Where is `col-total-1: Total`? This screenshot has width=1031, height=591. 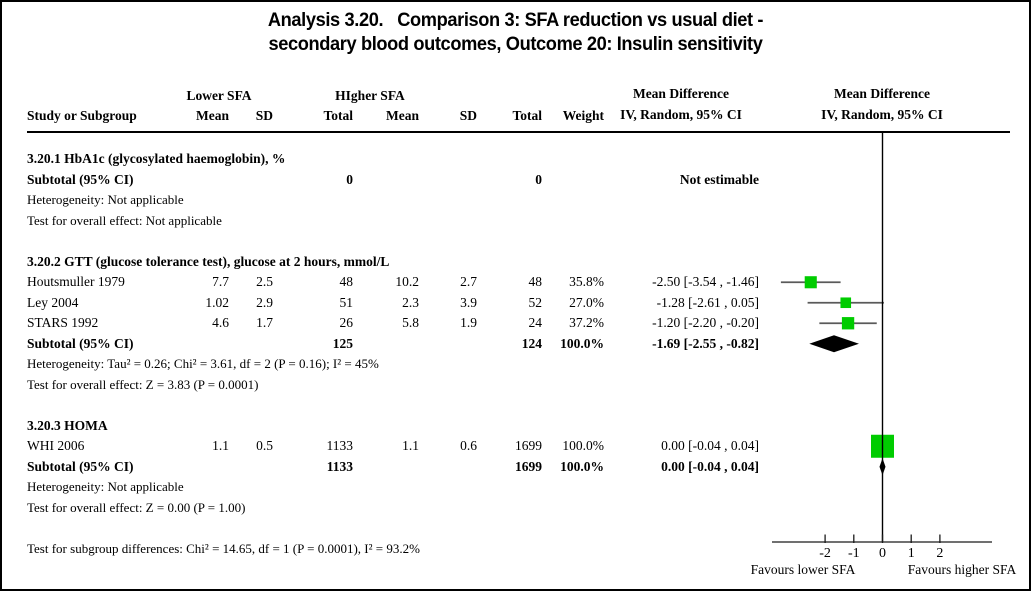
col-total-1: Total is located at coordinates (338, 115).